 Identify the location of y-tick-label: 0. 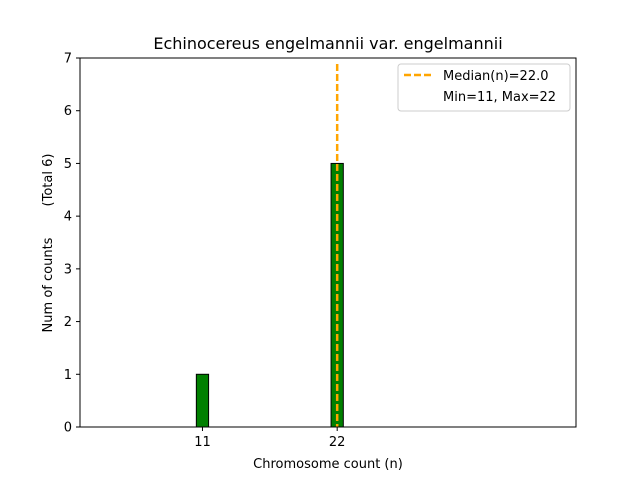
(68, 428).